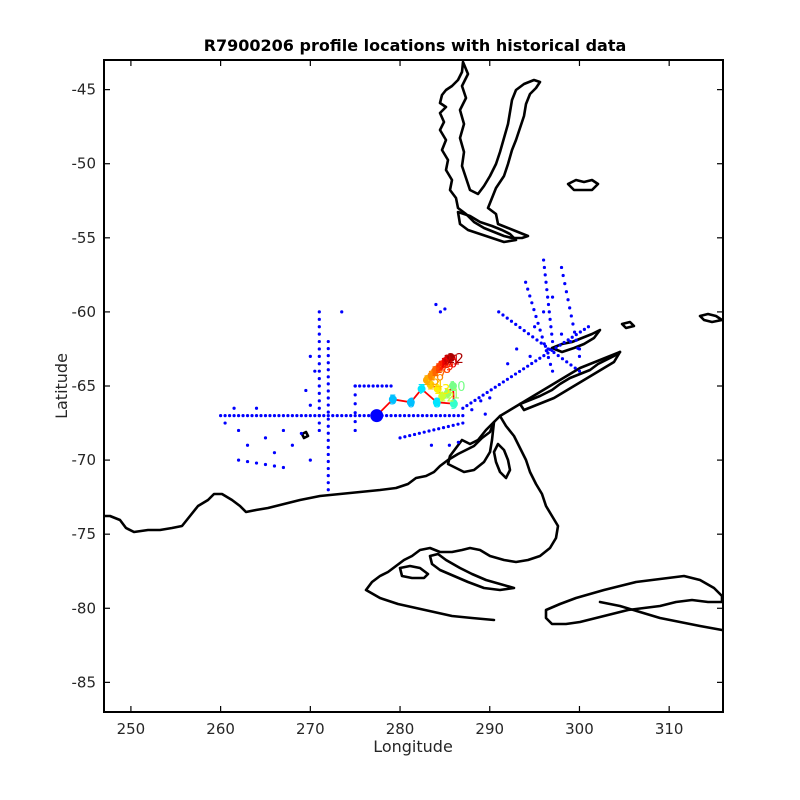 The width and height of the screenshot is (800, 800). I want to click on coastline-south-orkney, so click(628, 325).